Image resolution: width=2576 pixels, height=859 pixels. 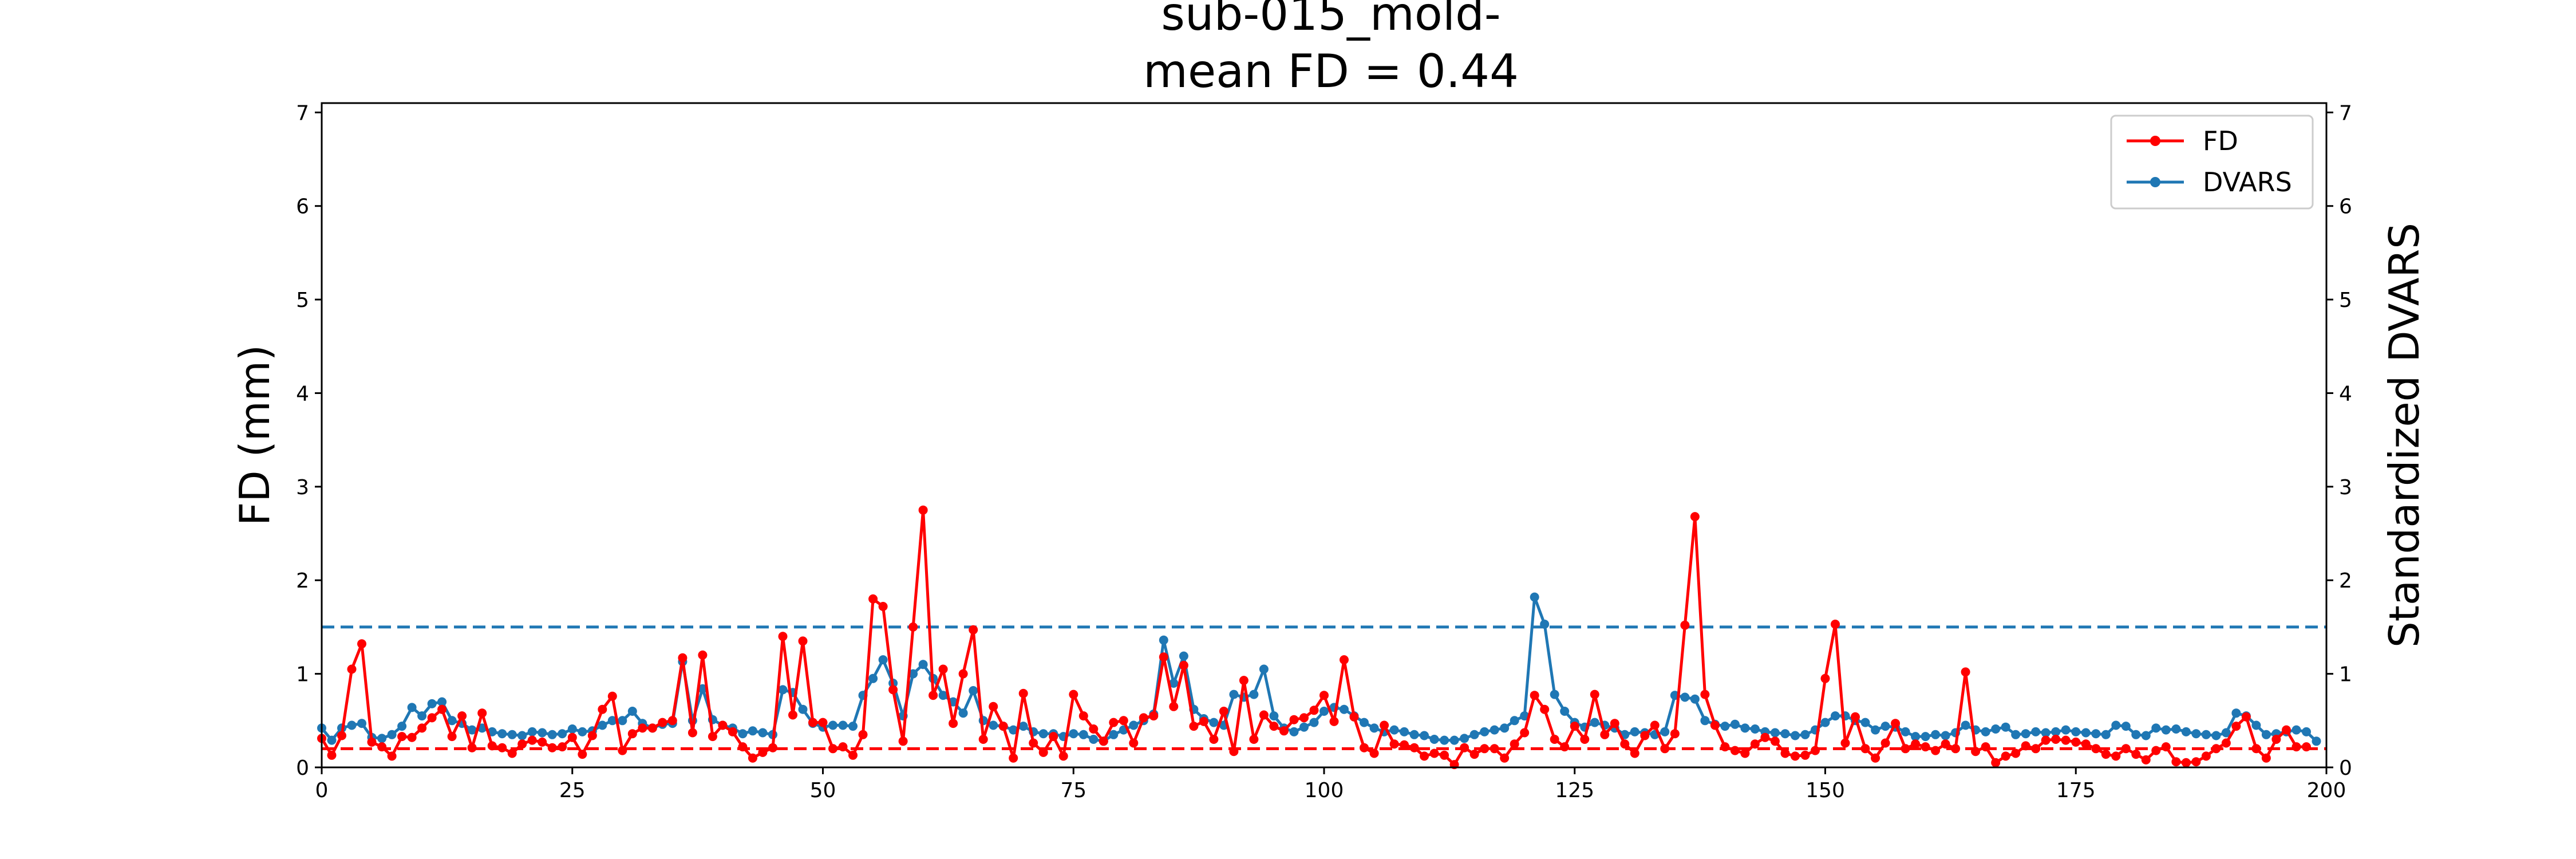 I want to click on y-tick-label-left: 4, so click(x=302, y=393).